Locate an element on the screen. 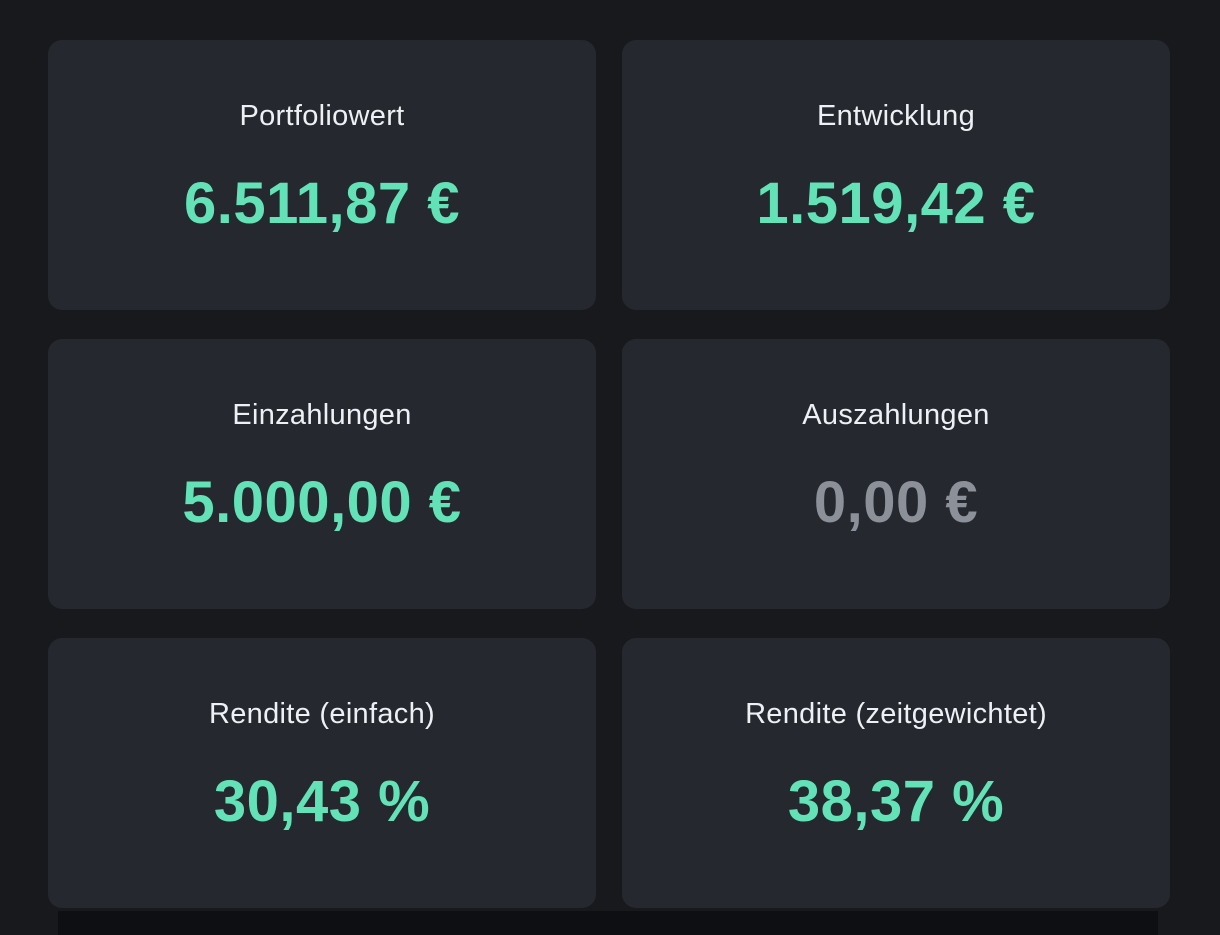 The width and height of the screenshot is (1220, 935). card-label: Entwicklung is located at coordinates (896, 116).